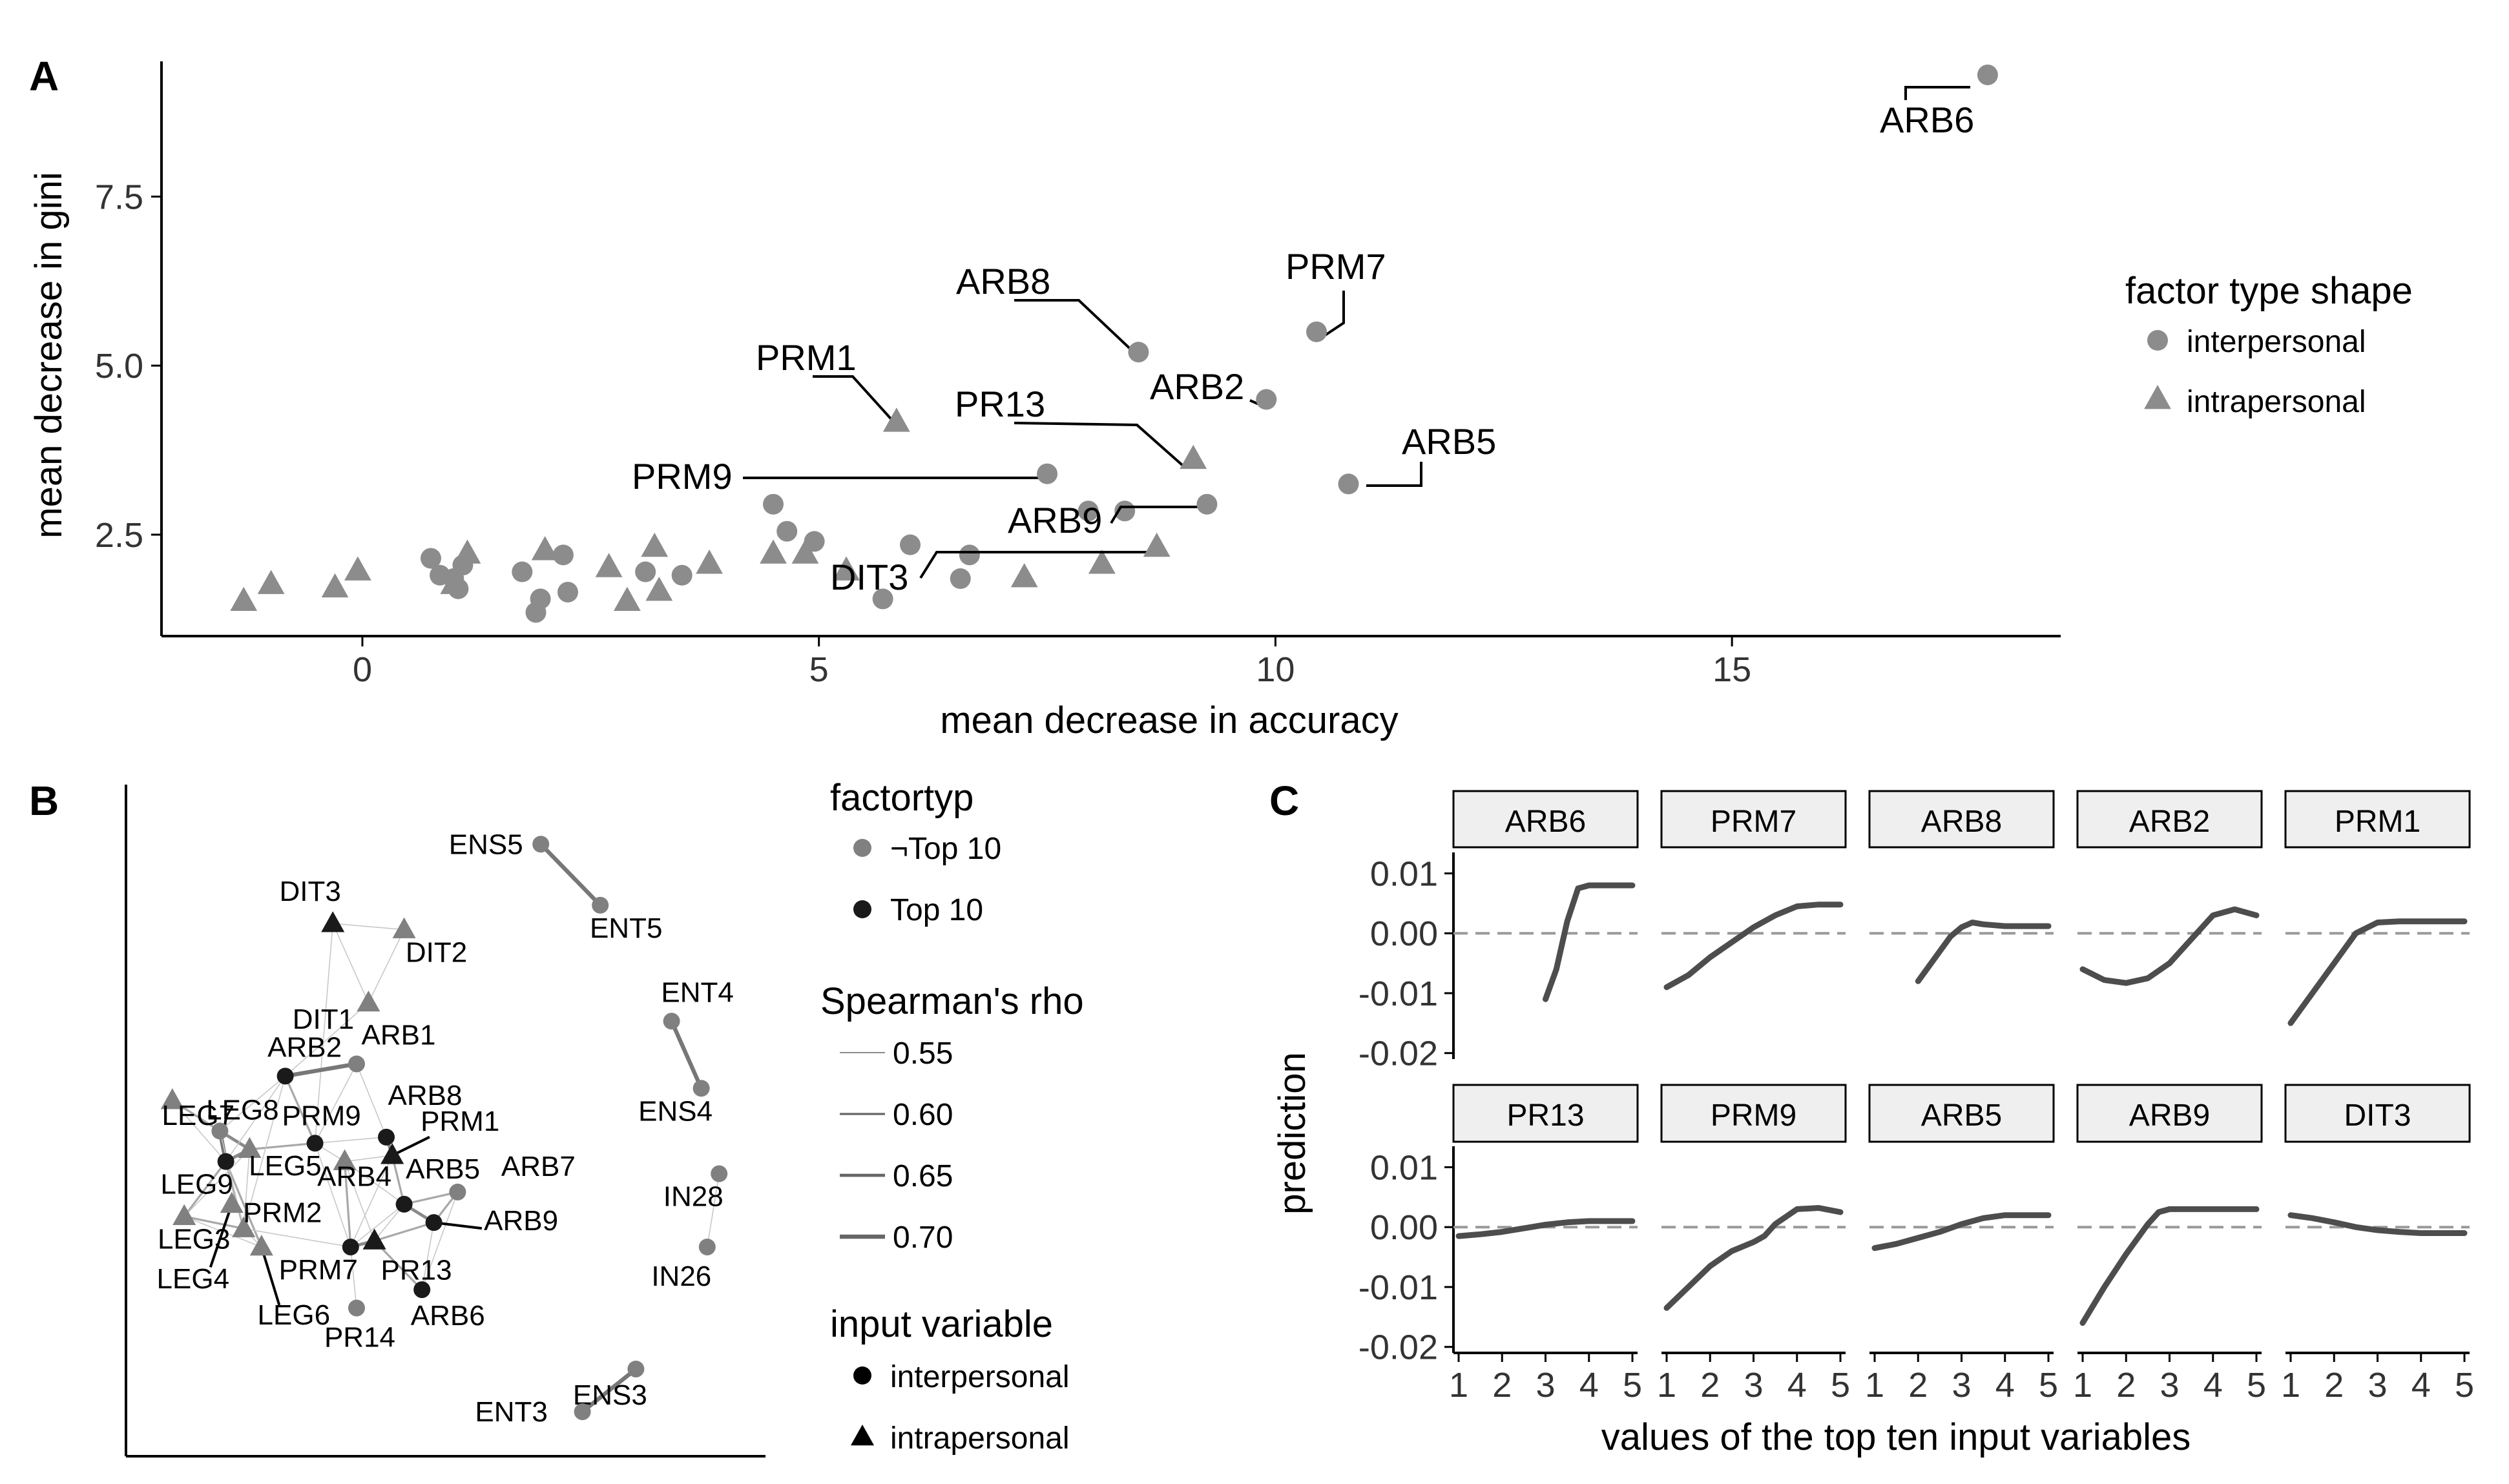 The image size is (2509, 1484). What do you see at coordinates (936, 910) in the screenshot?
I see `b-legend-label: Top 10` at bounding box center [936, 910].